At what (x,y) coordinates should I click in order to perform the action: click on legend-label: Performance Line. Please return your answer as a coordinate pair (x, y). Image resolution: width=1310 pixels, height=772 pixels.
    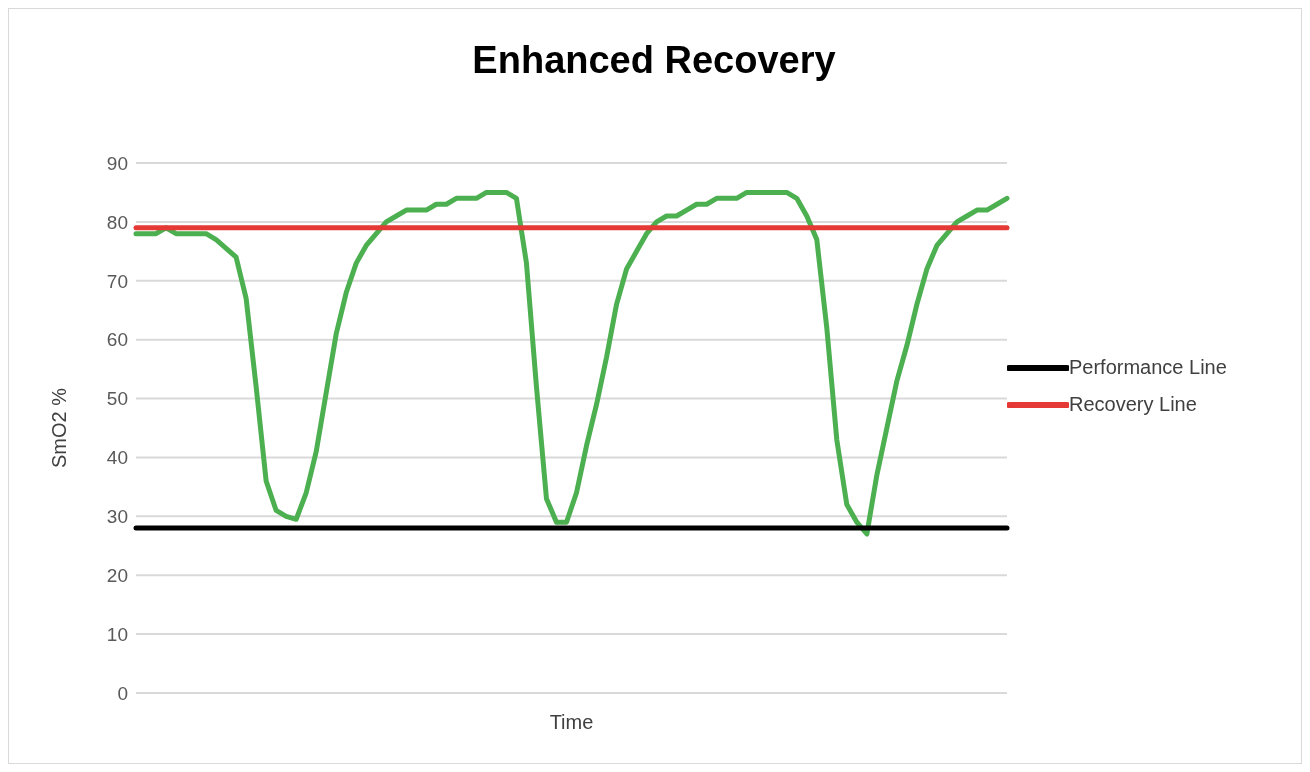
    Looking at the image, I should click on (1148, 367).